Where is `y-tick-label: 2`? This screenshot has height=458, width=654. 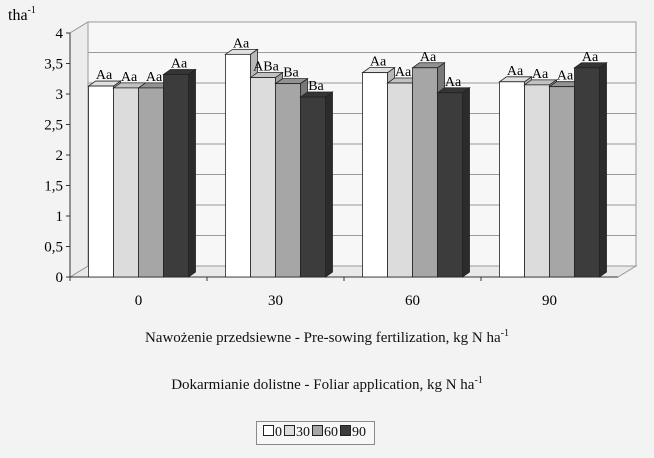 y-tick-label: 2 is located at coordinates (60, 156).